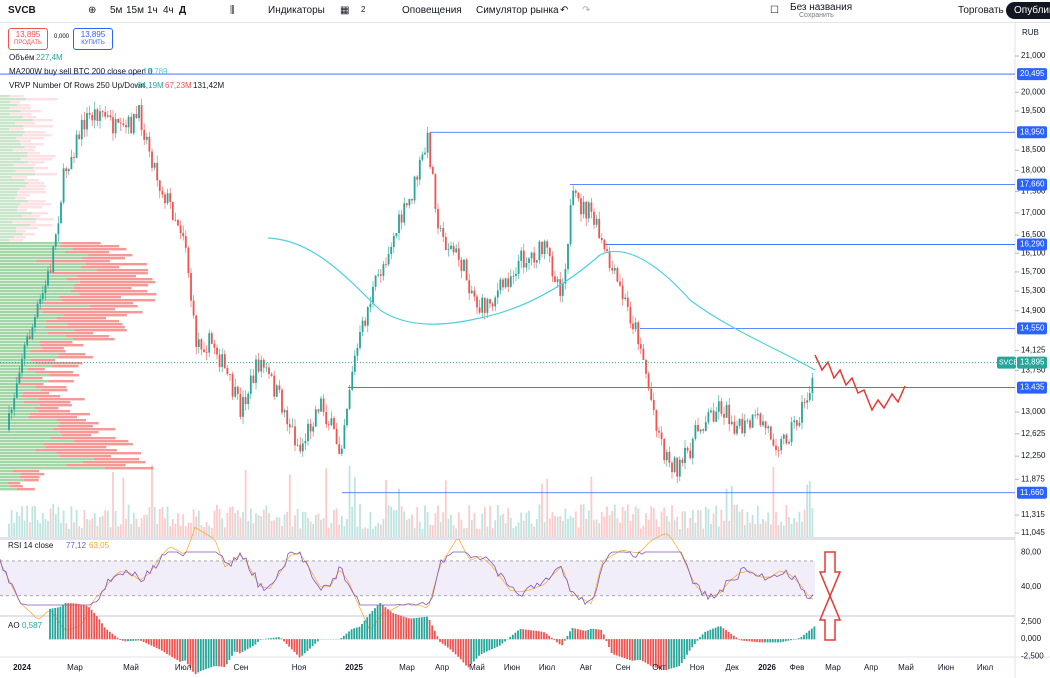  I want to click on interval: 1ч, so click(152, 10).